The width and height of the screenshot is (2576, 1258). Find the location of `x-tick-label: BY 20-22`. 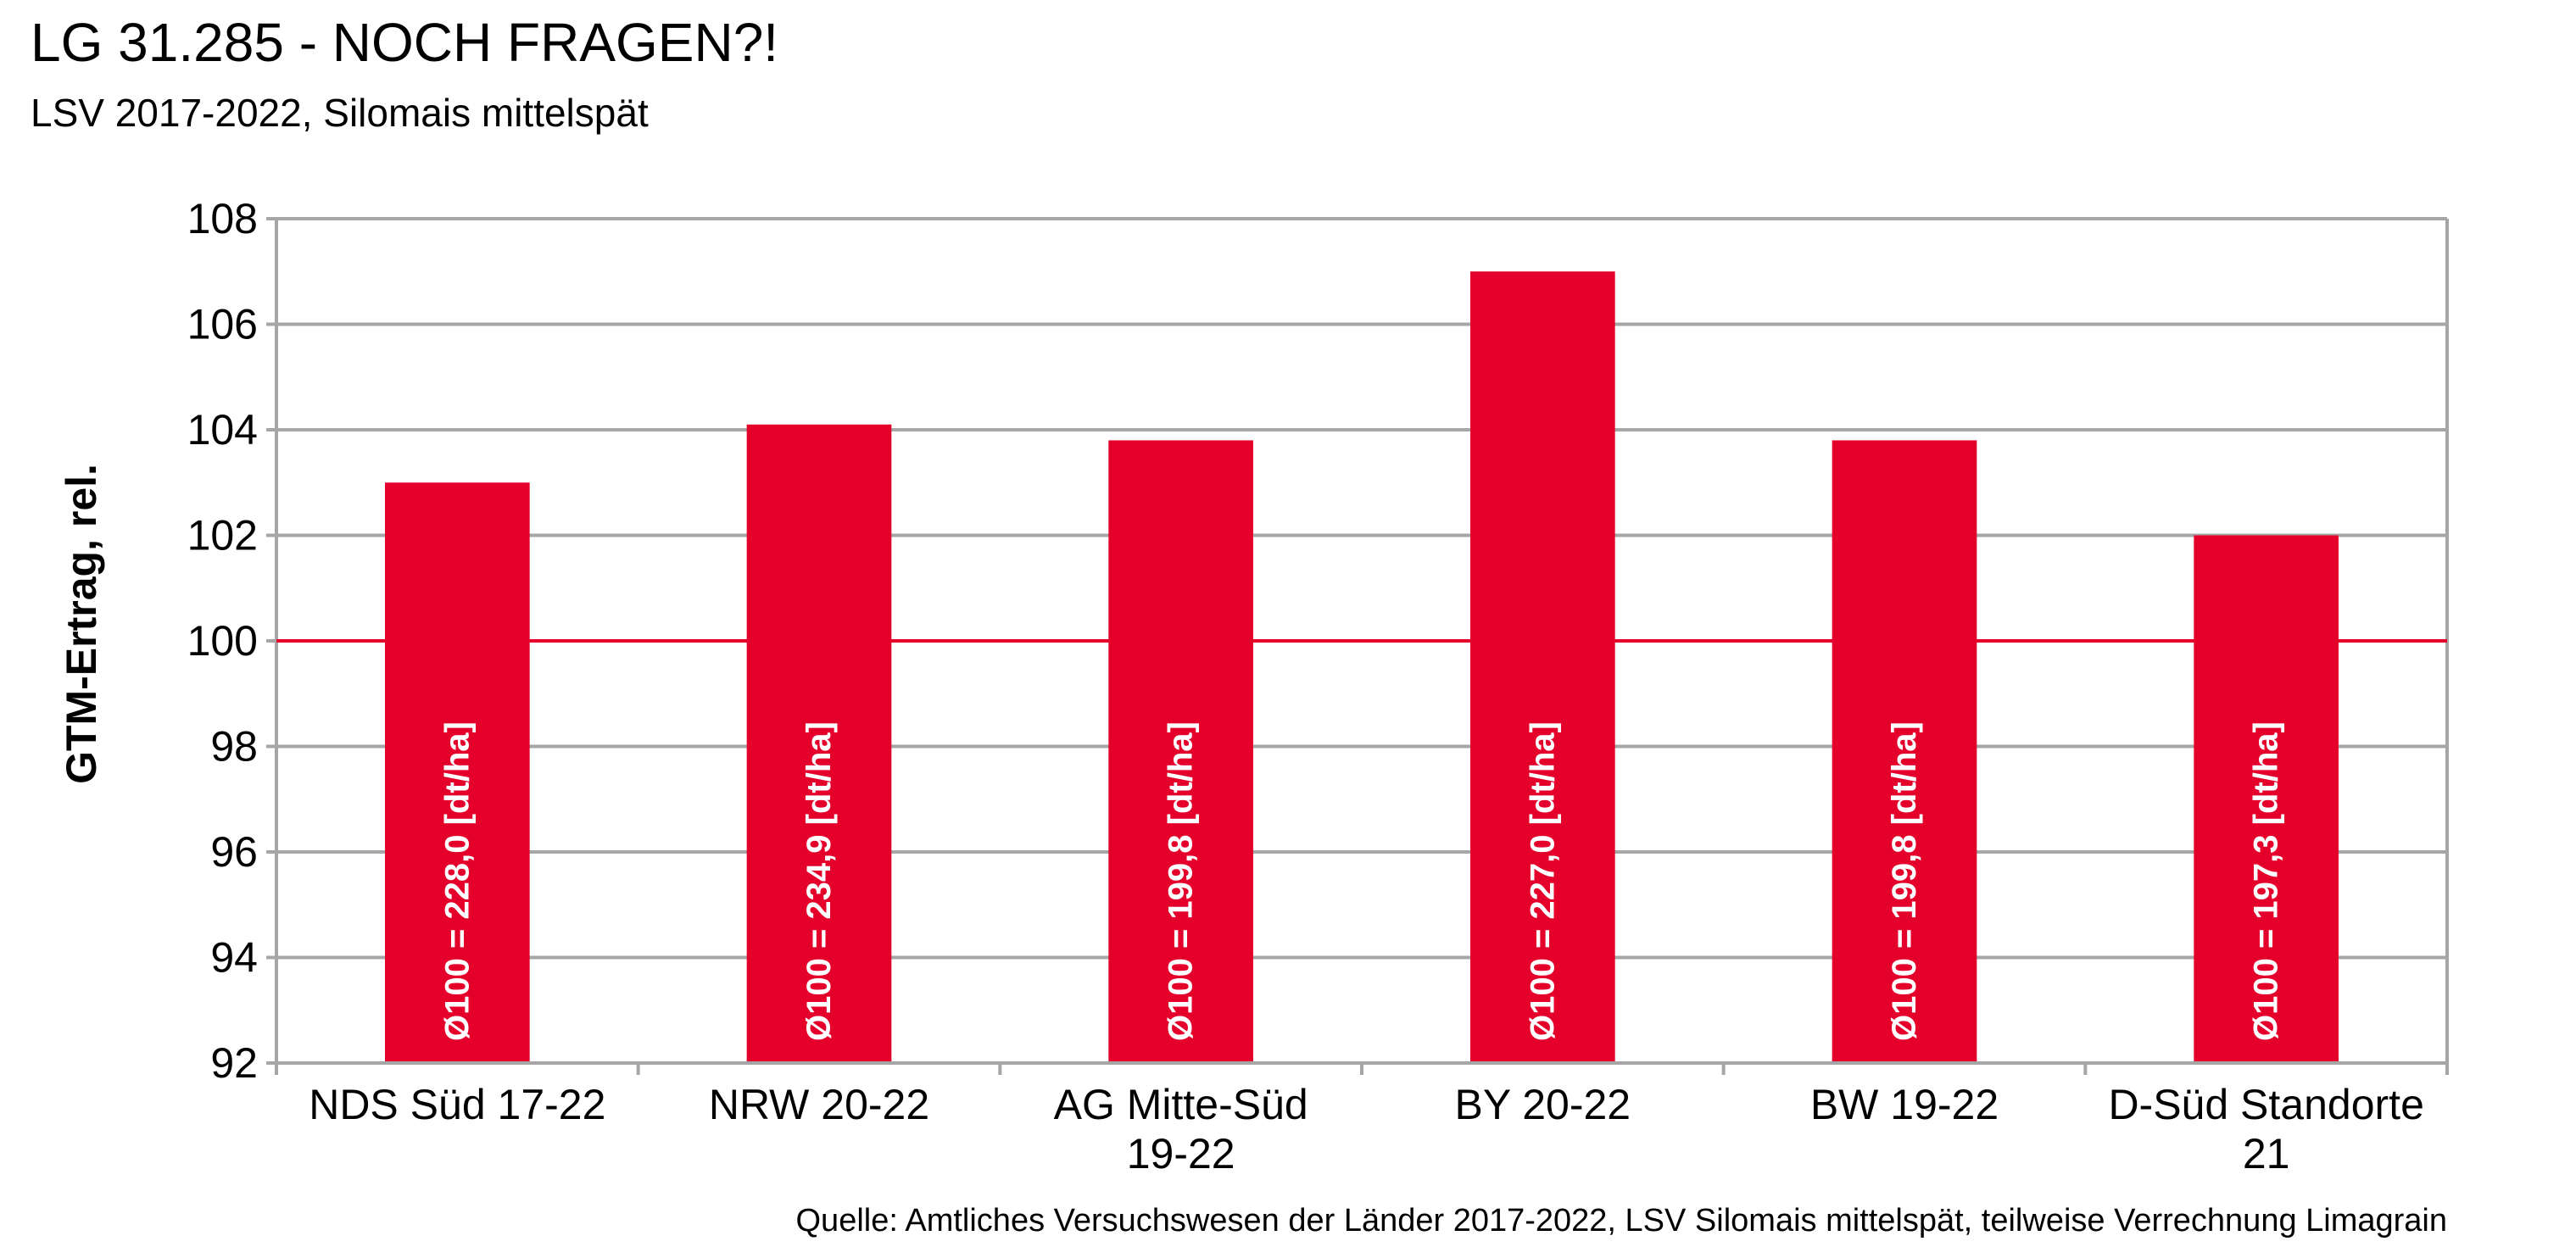

x-tick-label: BY 20-22 is located at coordinates (1543, 1104).